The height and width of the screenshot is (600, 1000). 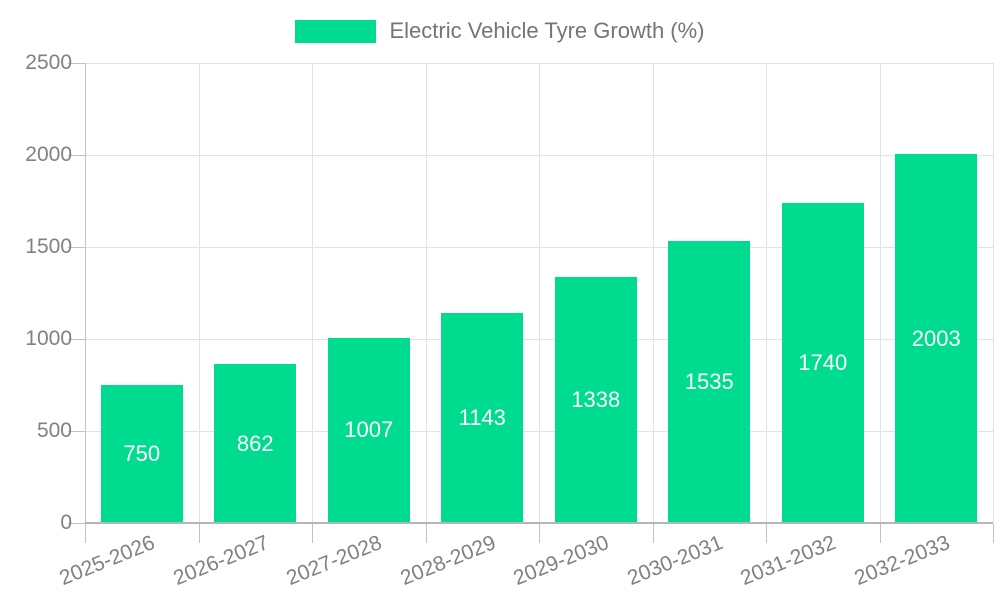 What do you see at coordinates (334, 560) in the screenshot?
I see `x-tick-label: 2027-2028` at bounding box center [334, 560].